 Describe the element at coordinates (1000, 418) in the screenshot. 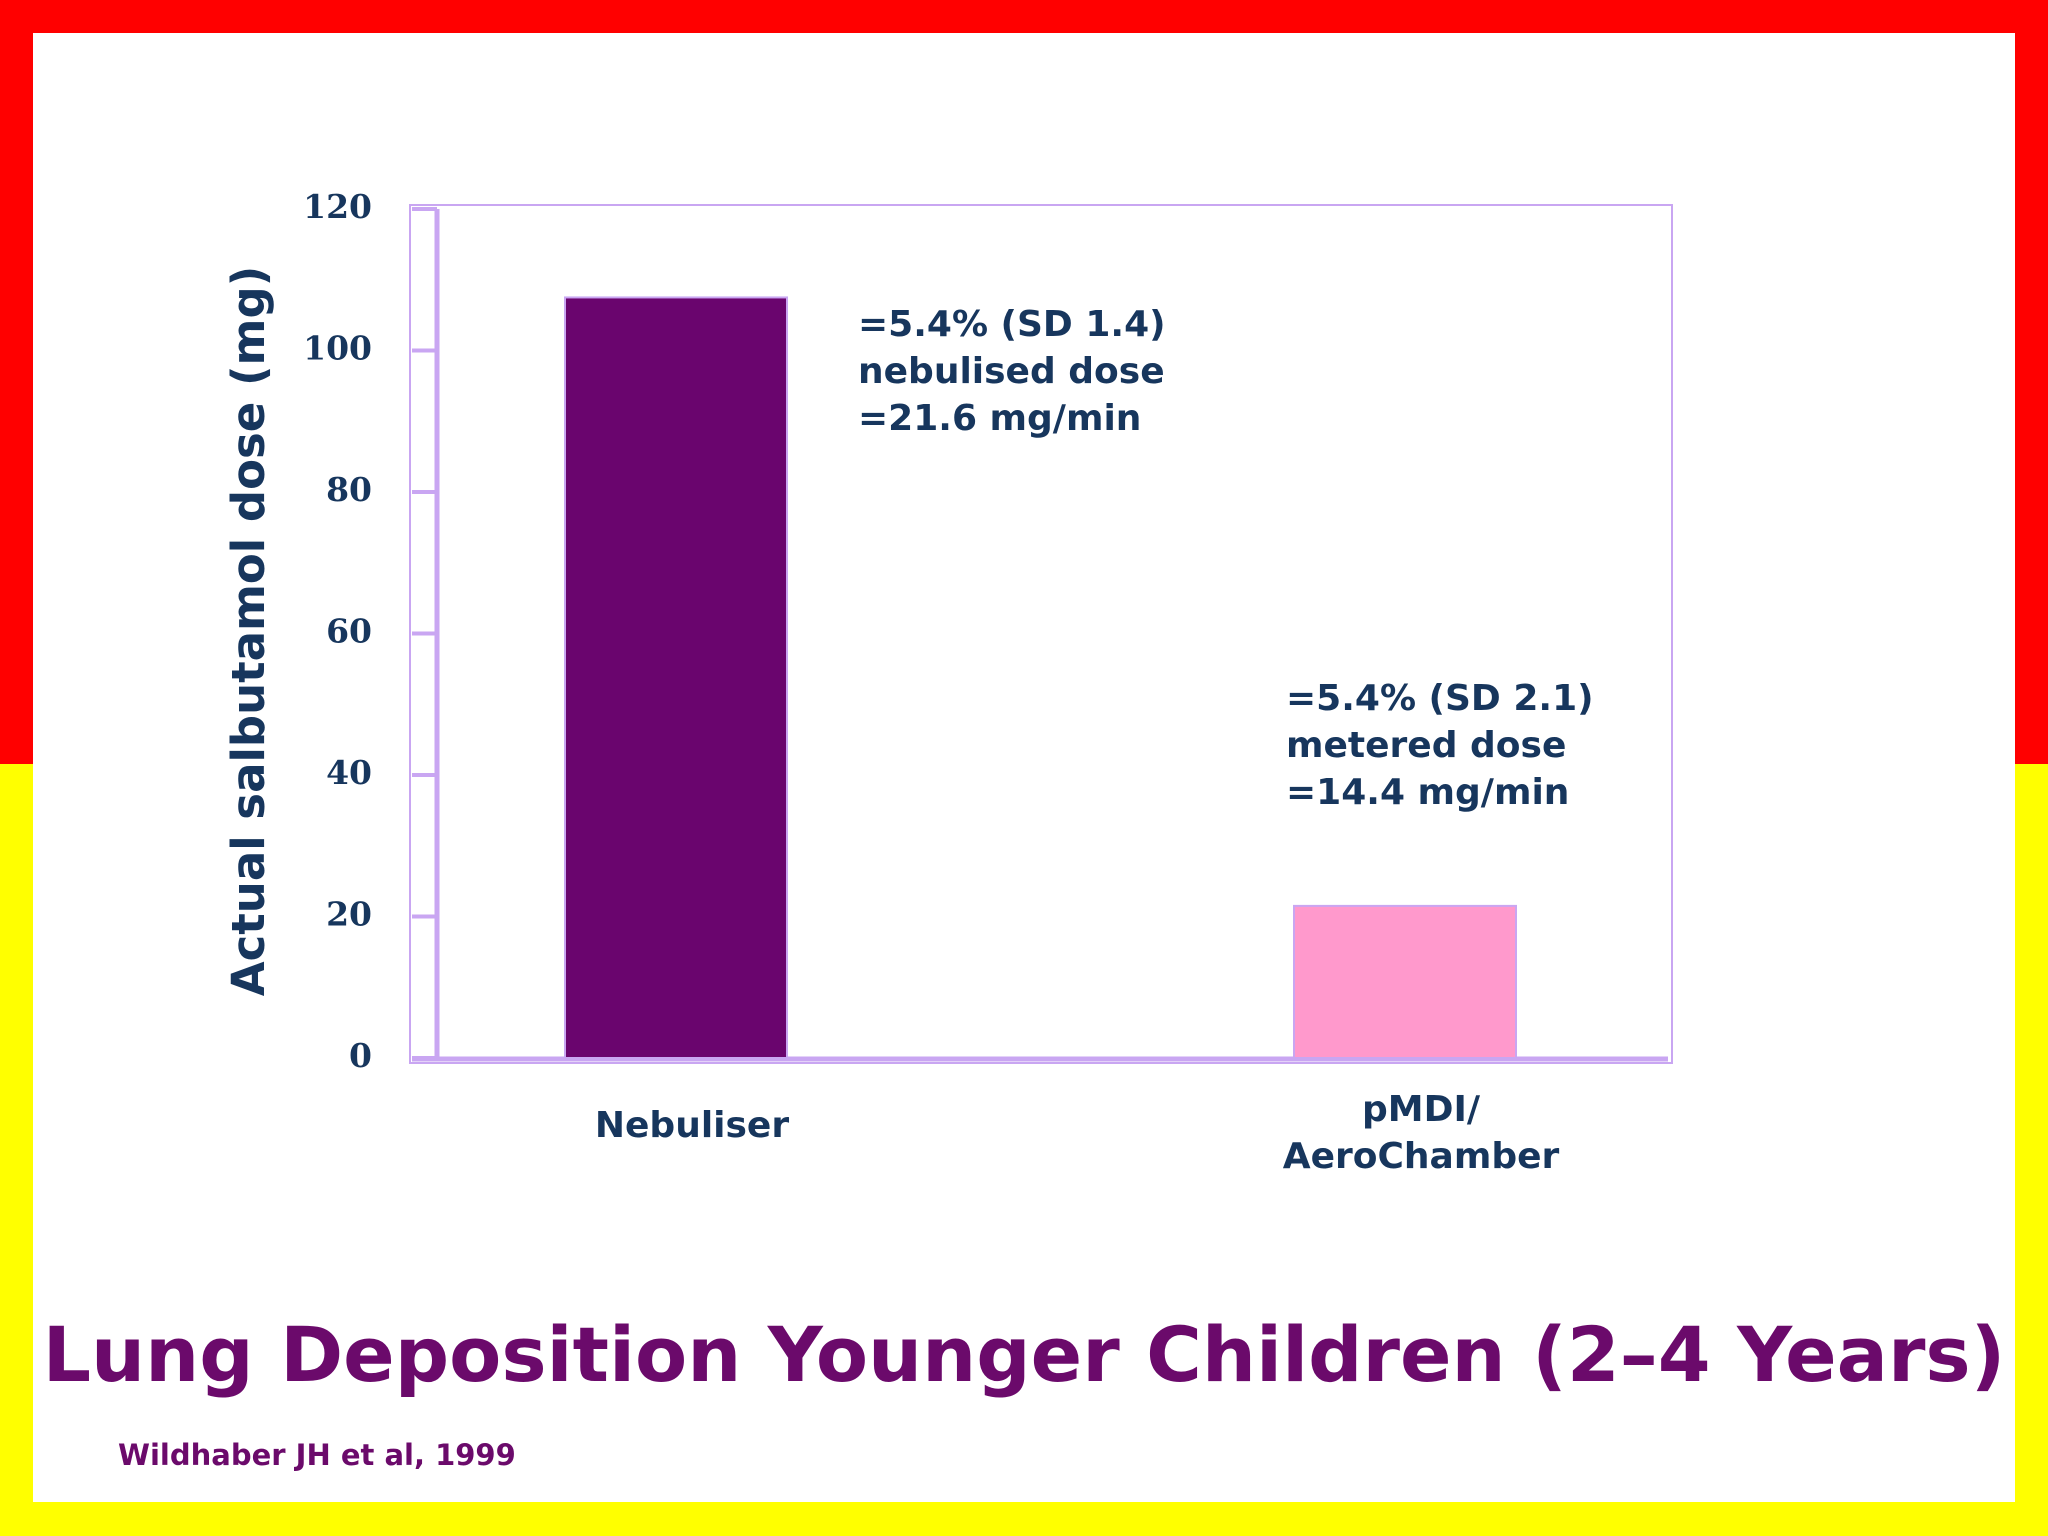

I see `annotation-line: =21.6 mg/min` at that location.